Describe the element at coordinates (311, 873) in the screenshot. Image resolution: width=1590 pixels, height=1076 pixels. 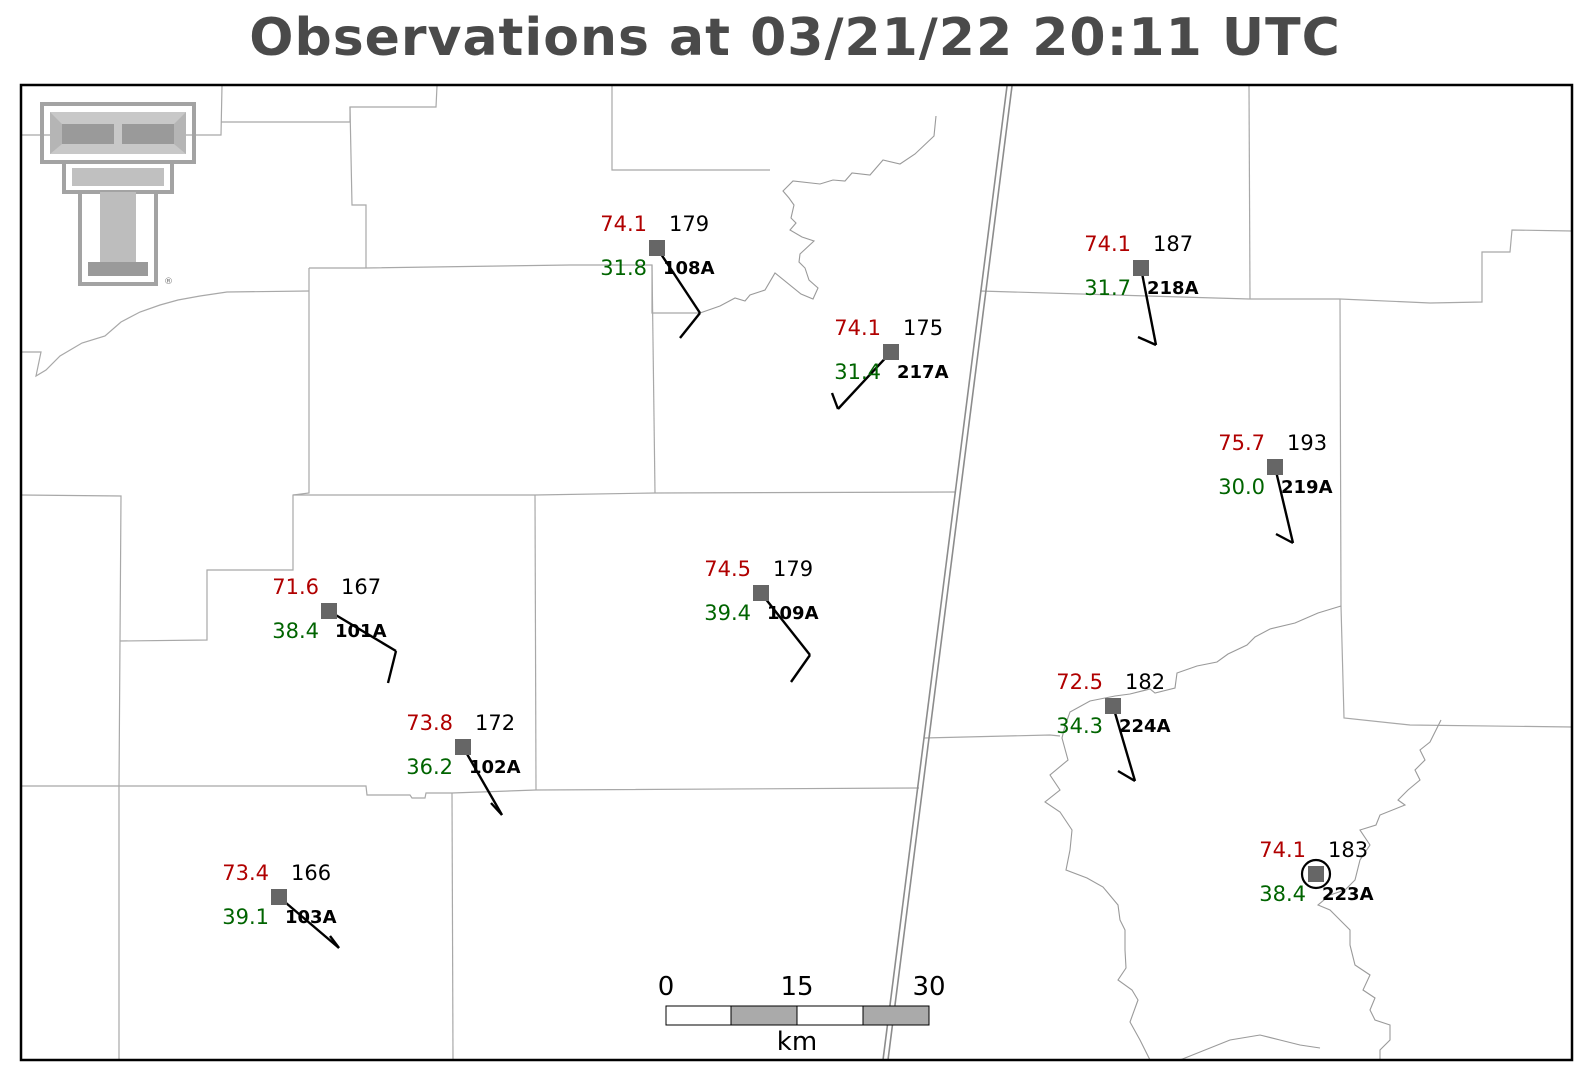
I see `pressure-label: 166` at that location.